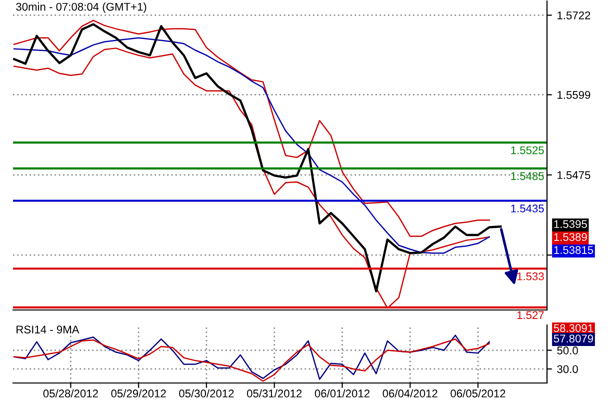  I want to click on ref-line-label: 1.5435, so click(527, 208).